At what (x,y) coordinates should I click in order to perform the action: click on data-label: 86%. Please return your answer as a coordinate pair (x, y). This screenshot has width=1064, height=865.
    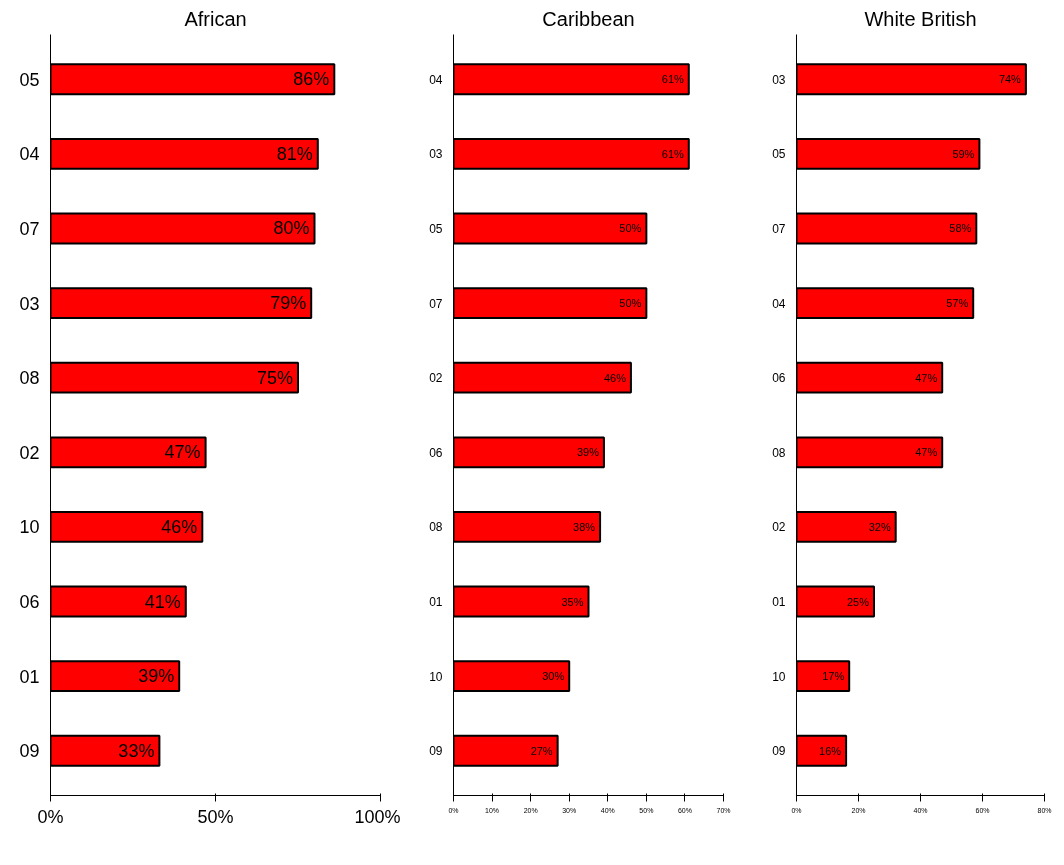
    Looking at the image, I should click on (311, 79).